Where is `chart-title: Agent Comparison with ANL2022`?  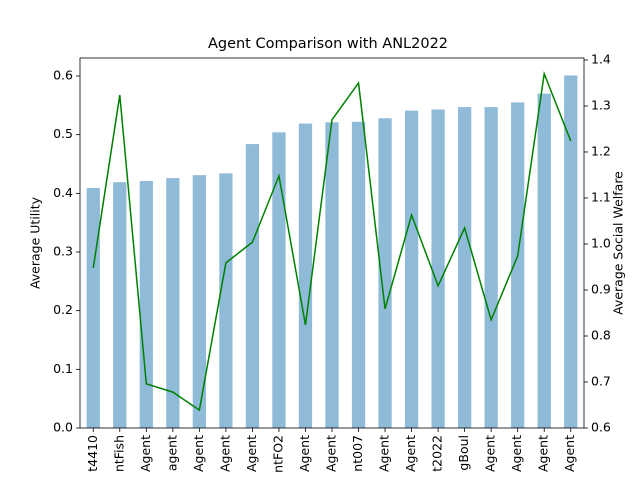
chart-title: Agent Comparison with ANL2022 is located at coordinates (328, 44).